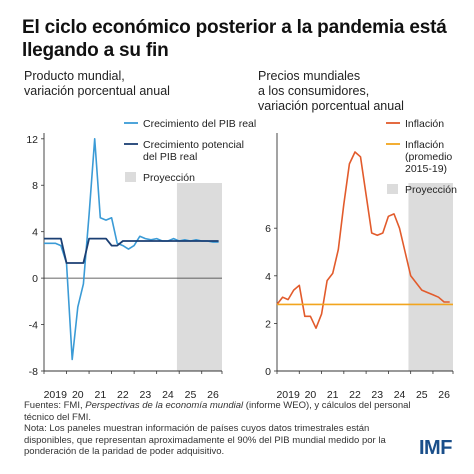 The height and width of the screenshot is (474, 474). What do you see at coordinates (435, 448) in the screenshot?
I see `imf-logo: IMF` at bounding box center [435, 448].